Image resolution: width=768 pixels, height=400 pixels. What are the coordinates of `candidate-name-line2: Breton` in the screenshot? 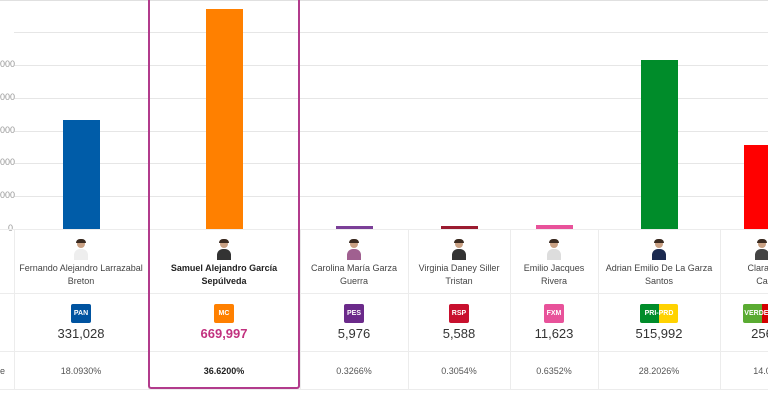 It's located at (81, 281).